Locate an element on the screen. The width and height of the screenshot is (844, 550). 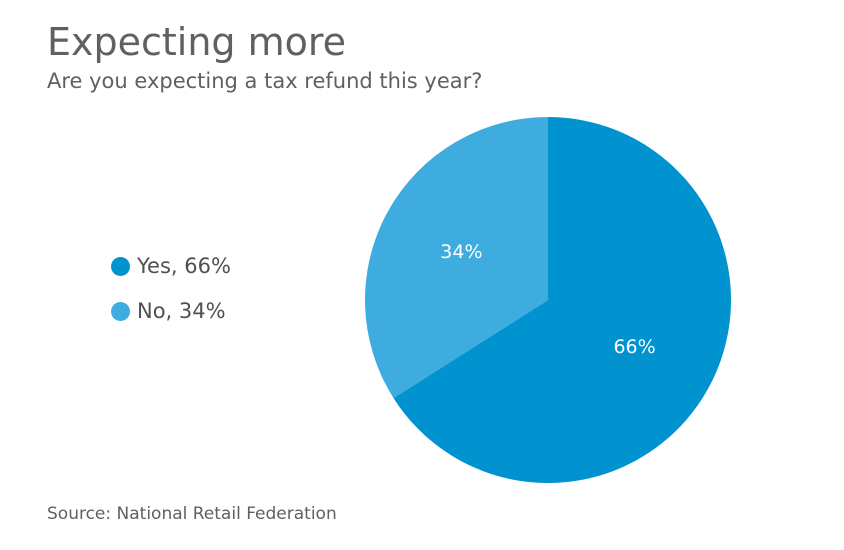
legend-item-yes: Yes, 66% is located at coordinates (171, 266).